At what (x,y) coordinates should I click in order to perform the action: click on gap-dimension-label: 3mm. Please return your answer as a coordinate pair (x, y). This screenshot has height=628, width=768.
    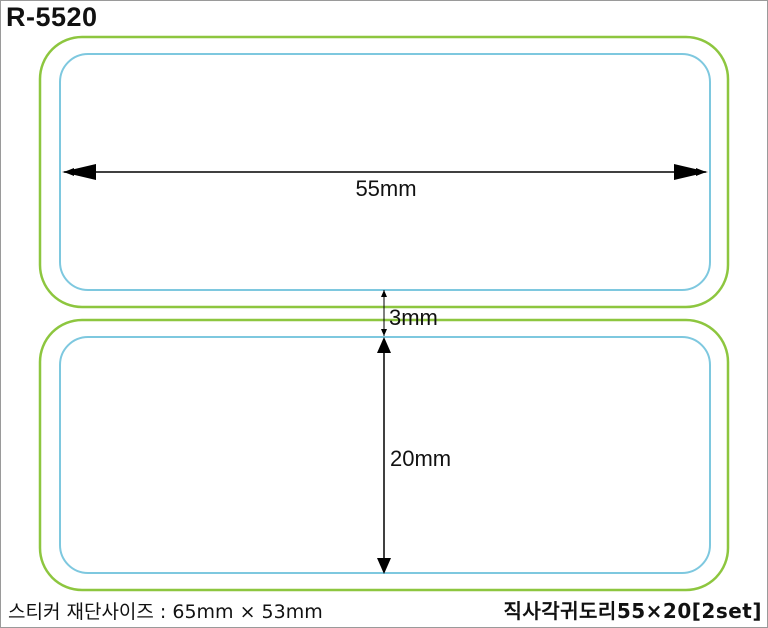
    Looking at the image, I should click on (413, 317).